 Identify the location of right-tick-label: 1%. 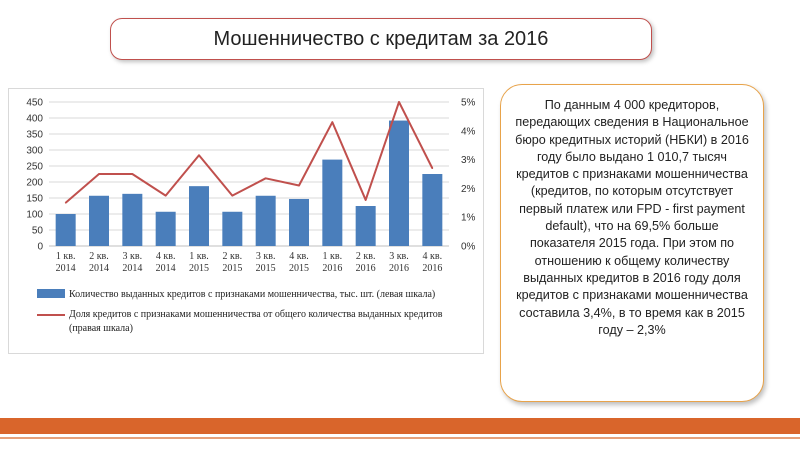
(468, 218).